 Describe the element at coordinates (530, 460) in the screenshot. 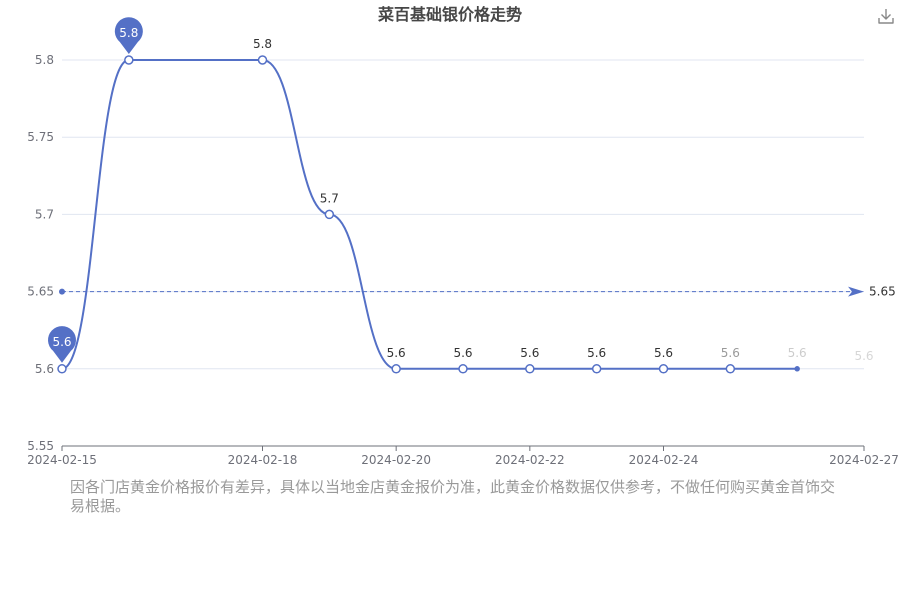

I see `x-tick-label: 2024-02-22` at that location.